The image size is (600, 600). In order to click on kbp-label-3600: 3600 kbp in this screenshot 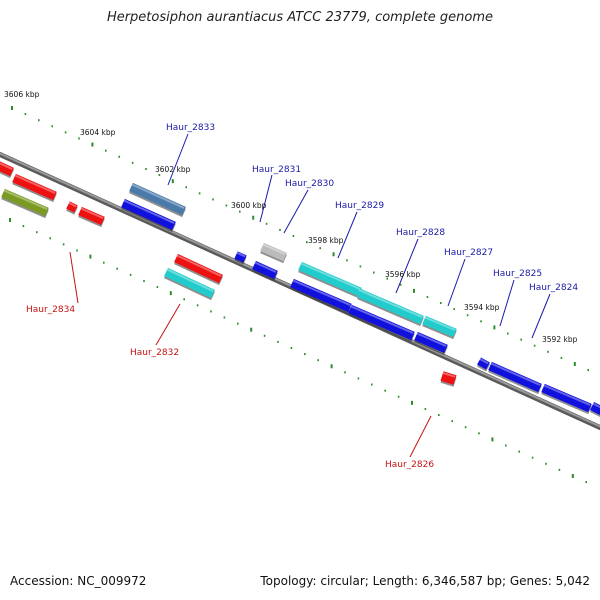, I will do `click(249, 205)`.